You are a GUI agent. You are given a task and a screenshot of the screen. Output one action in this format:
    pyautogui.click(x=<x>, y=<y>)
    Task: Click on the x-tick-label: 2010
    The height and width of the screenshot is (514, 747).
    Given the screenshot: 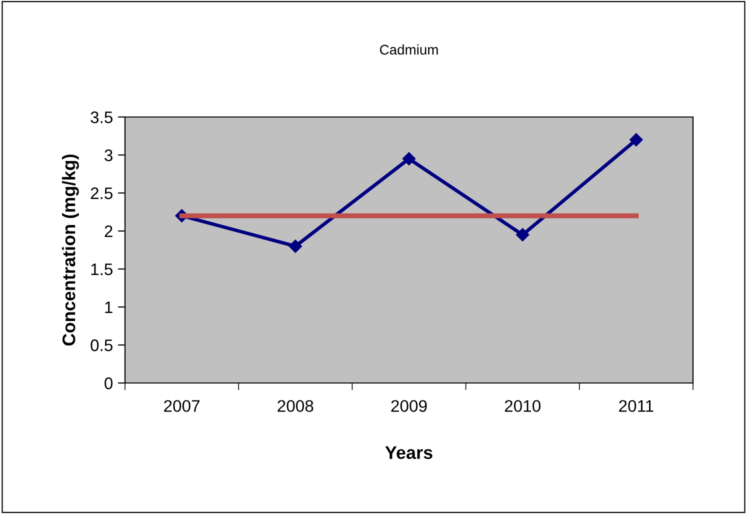 What is the action you would take?
    pyautogui.click(x=522, y=406)
    